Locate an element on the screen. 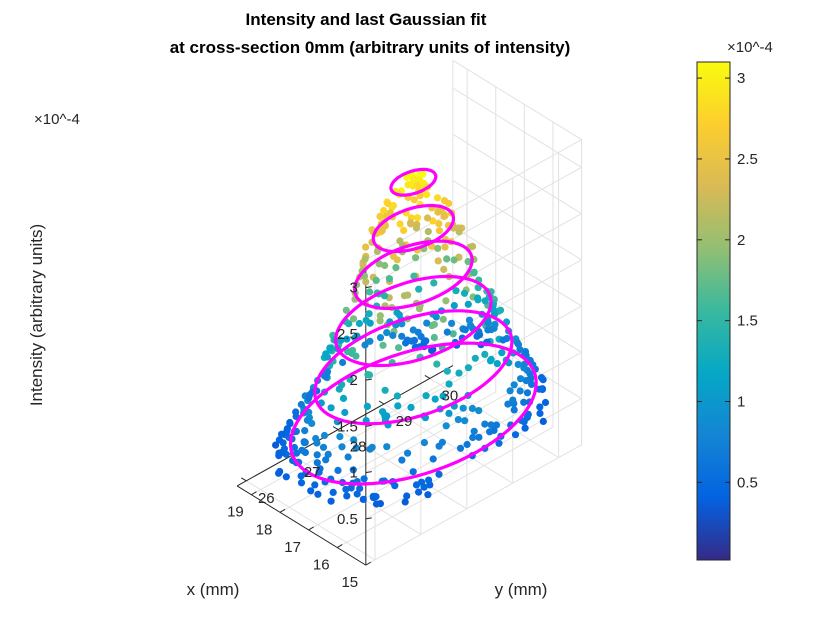 Image resolution: width=840 pixels, height=630 pixels. z-tick-label: 1.5 is located at coordinates (347, 426).